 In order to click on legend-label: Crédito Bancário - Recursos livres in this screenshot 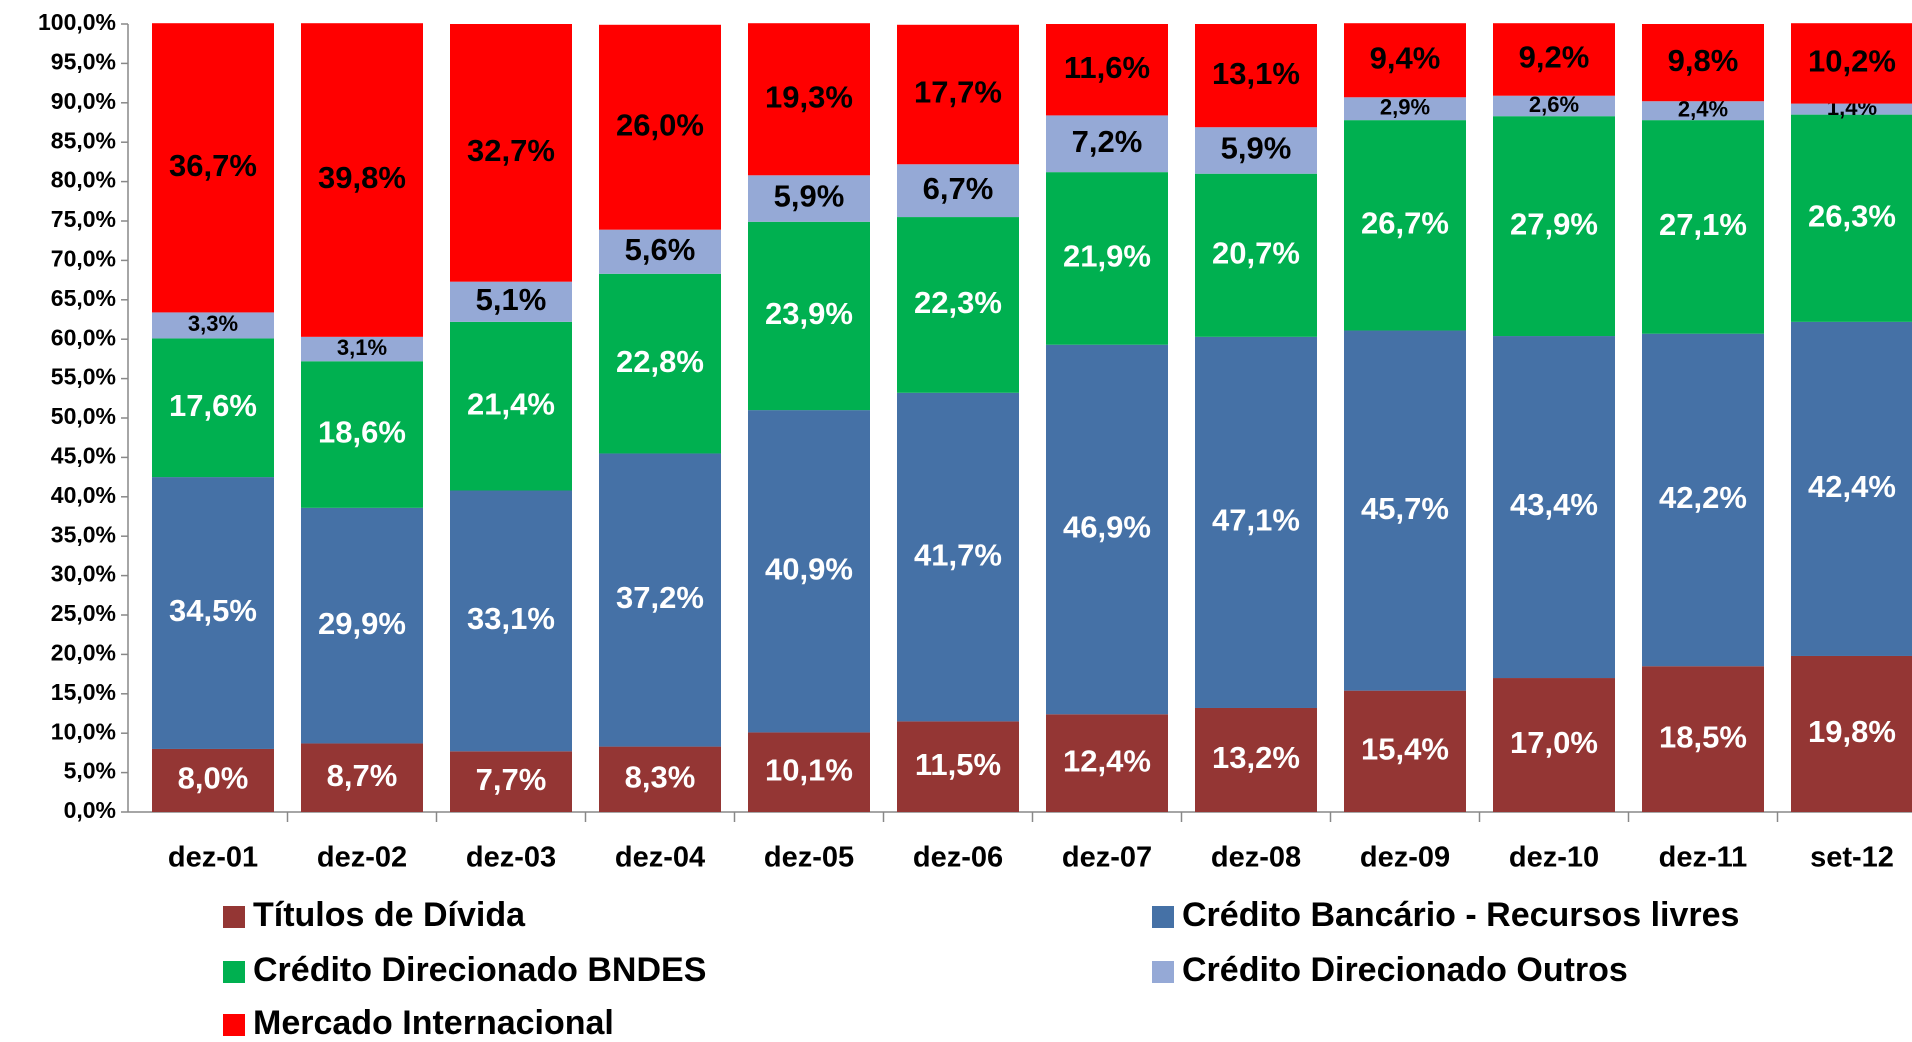, I will do `click(1460, 915)`.